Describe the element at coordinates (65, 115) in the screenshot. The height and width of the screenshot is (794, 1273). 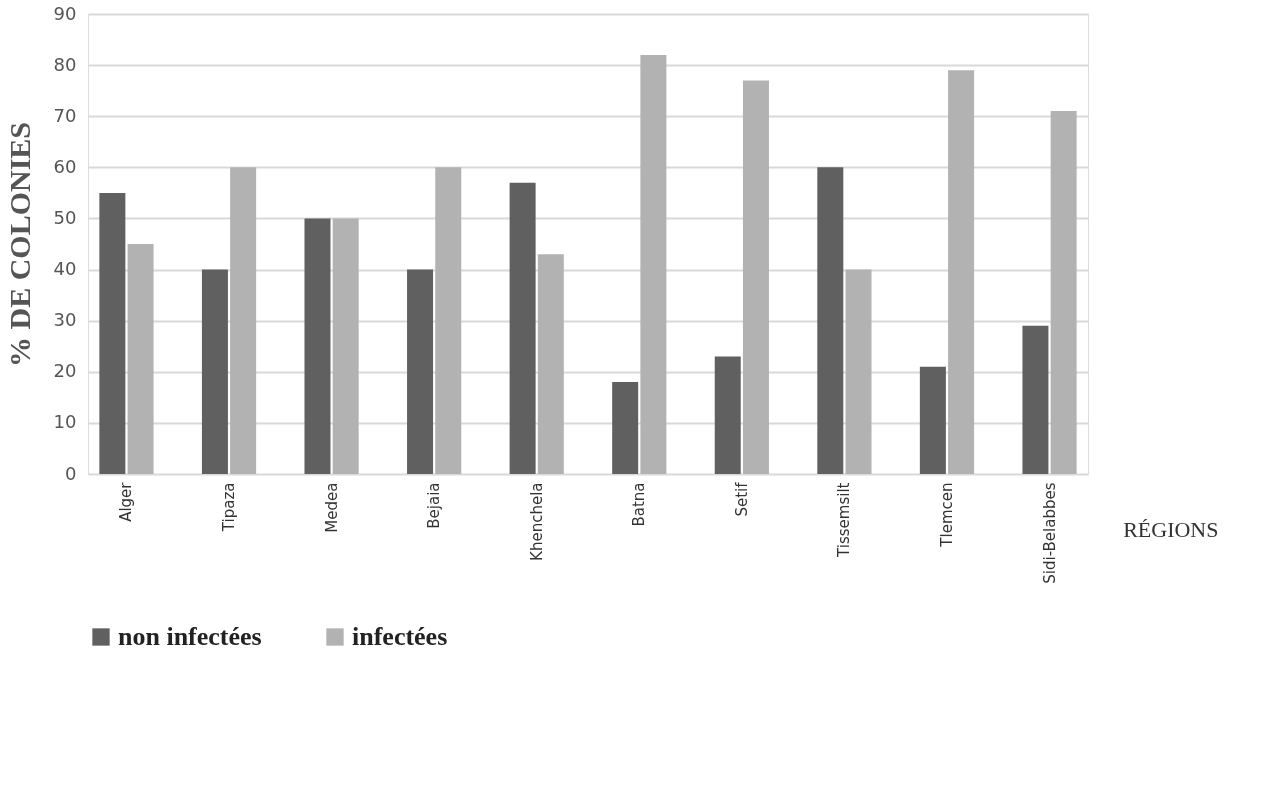
I see `y-tick-label: 70` at that location.